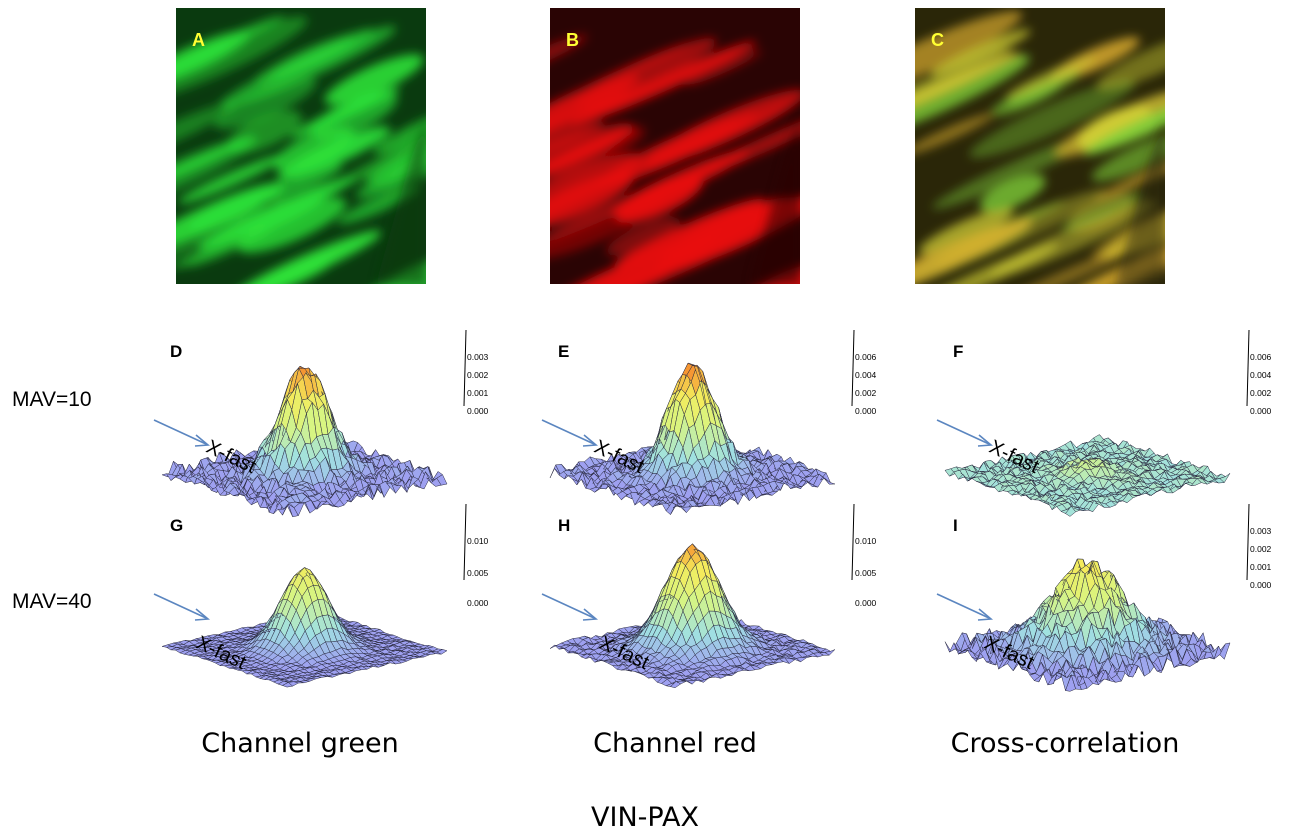 The width and height of the screenshot is (1290, 834). I want to click on surface-g, so click(310, 595).